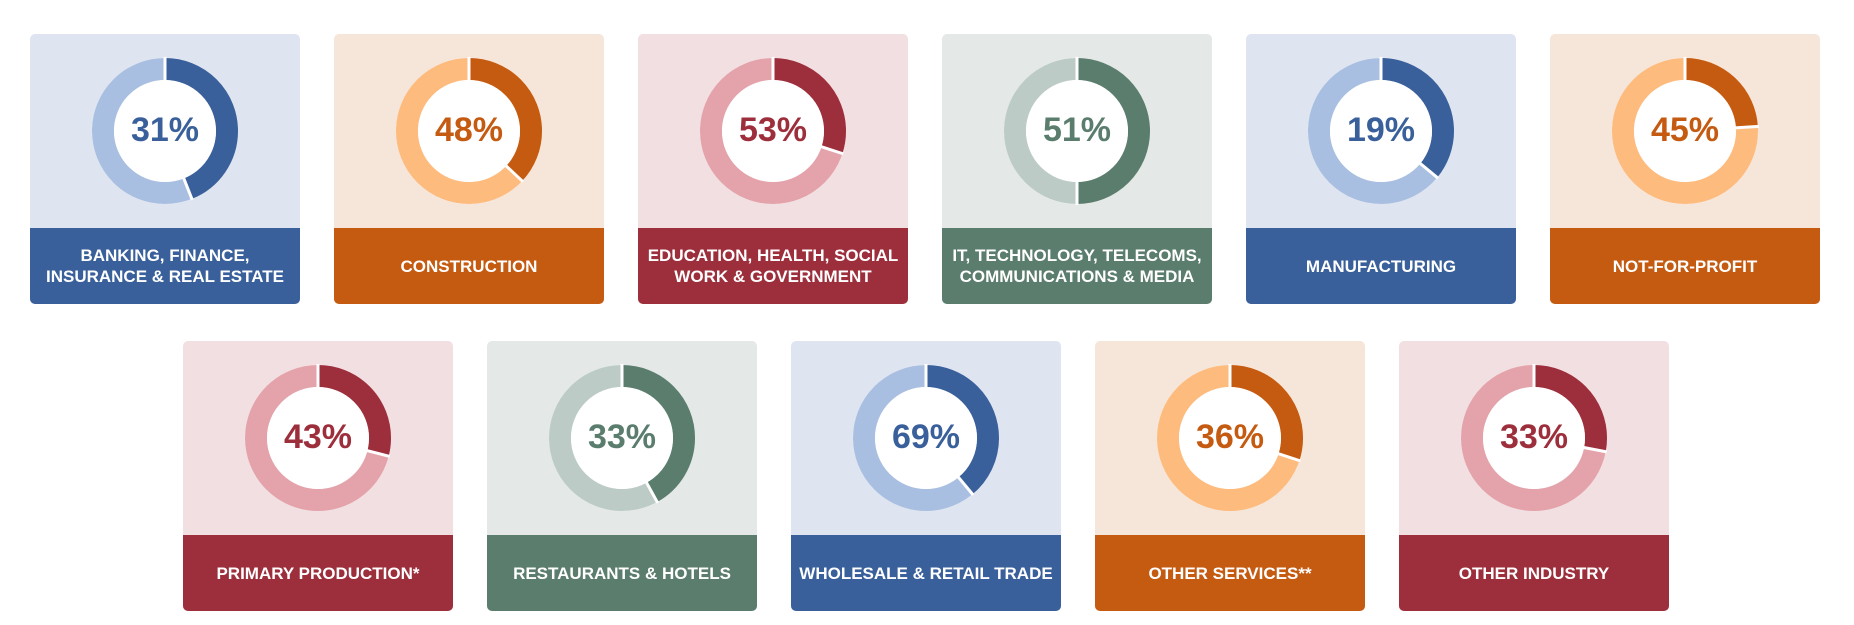 The image size is (1854, 625). Describe the element at coordinates (1381, 266) in the screenshot. I see `industry-label: Manufacturing` at that location.